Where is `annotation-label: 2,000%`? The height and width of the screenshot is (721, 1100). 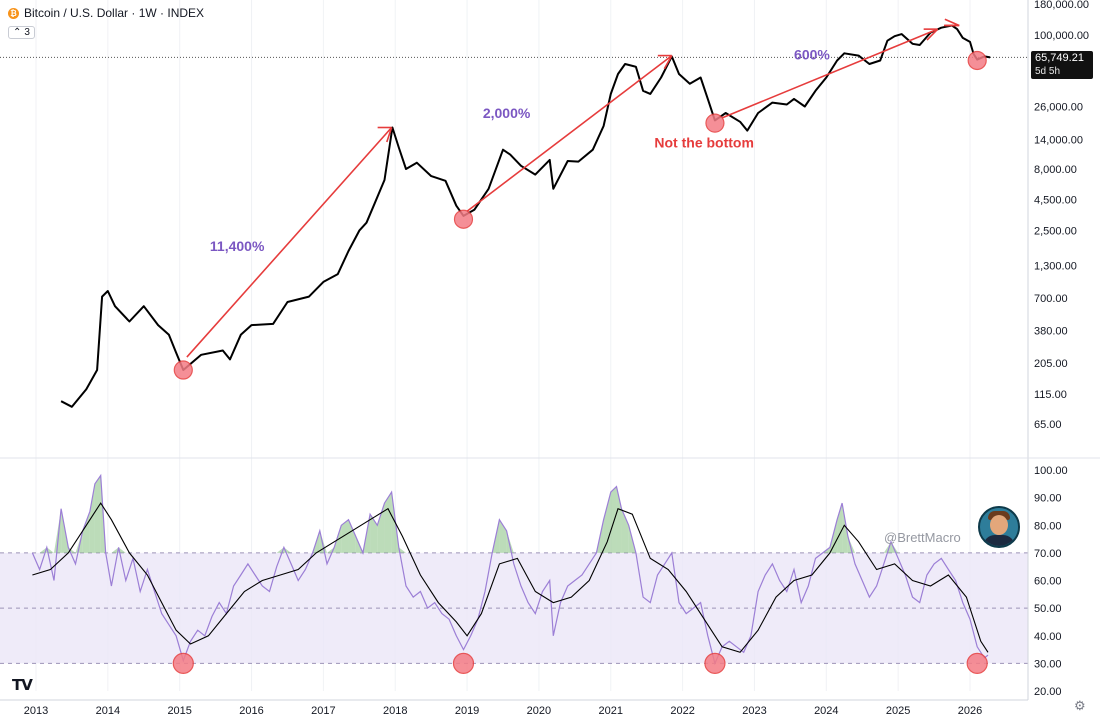
annotation-label: 2,000% is located at coordinates (507, 113).